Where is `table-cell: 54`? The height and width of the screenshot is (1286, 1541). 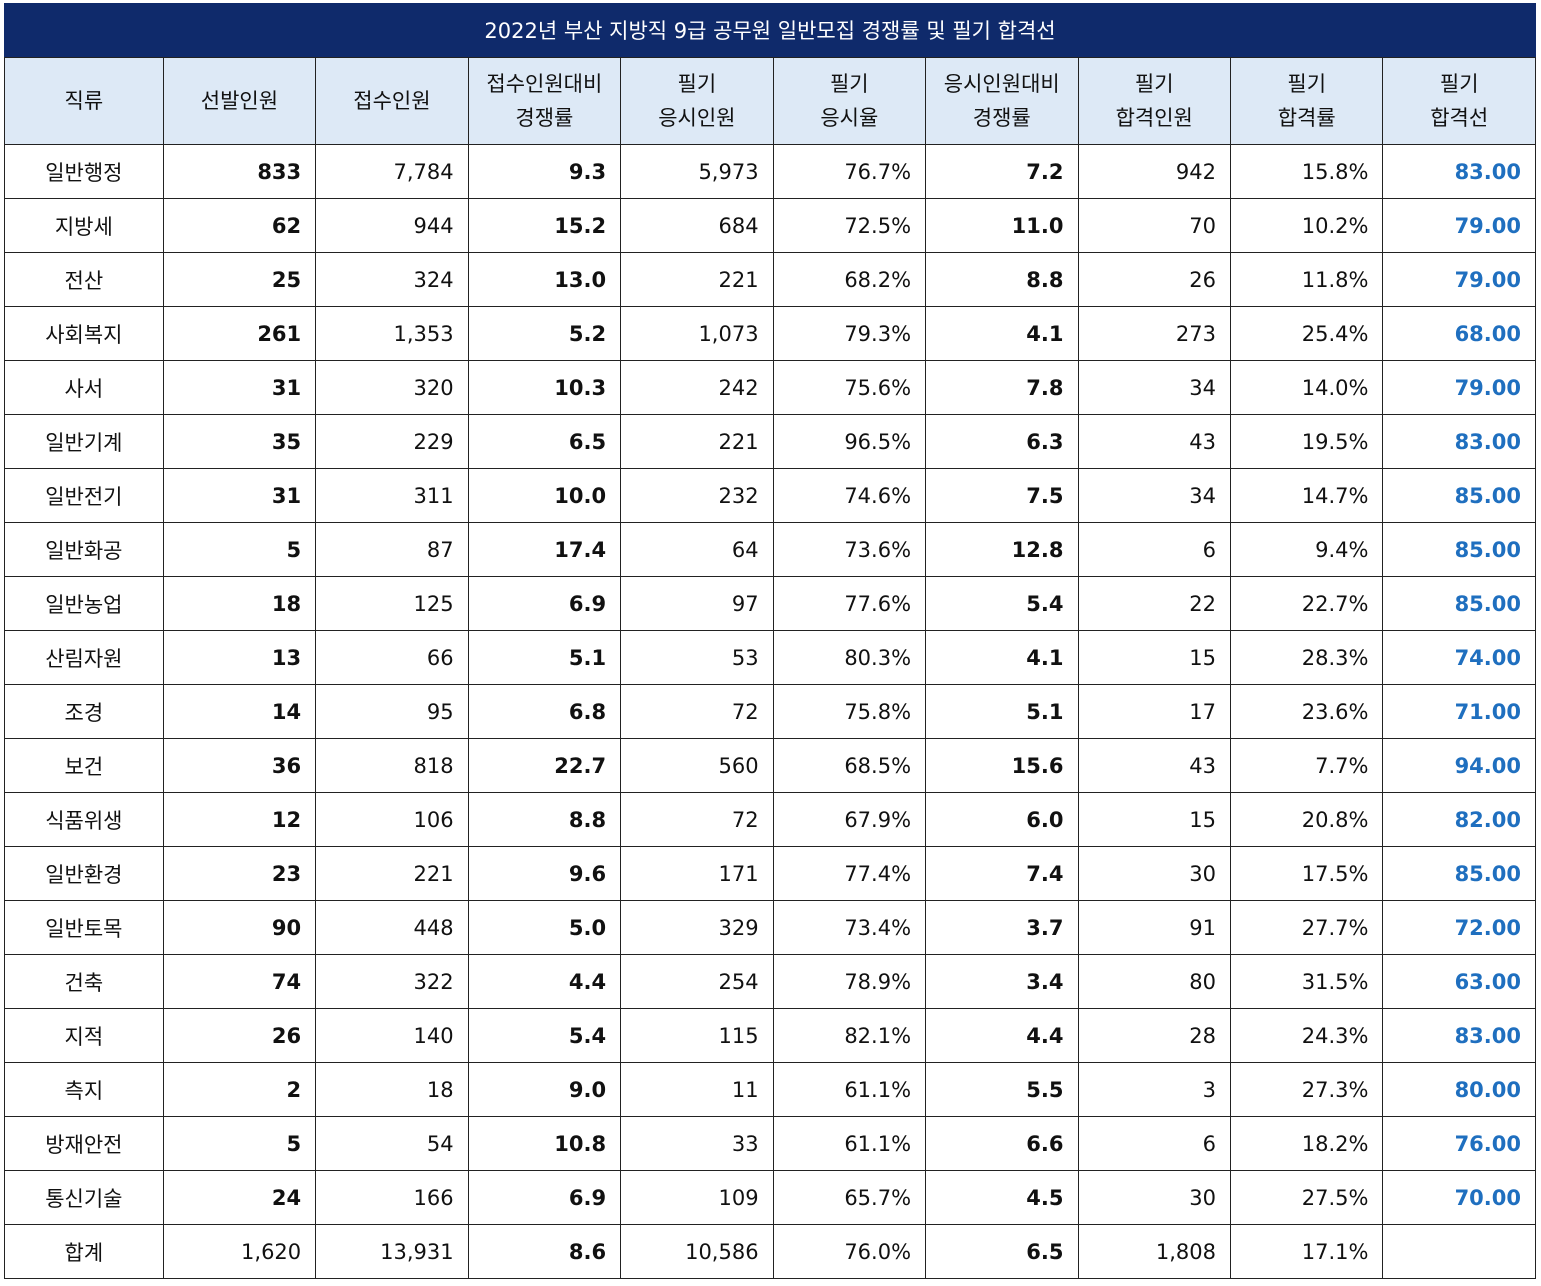 table-cell: 54 is located at coordinates (392, 1143).